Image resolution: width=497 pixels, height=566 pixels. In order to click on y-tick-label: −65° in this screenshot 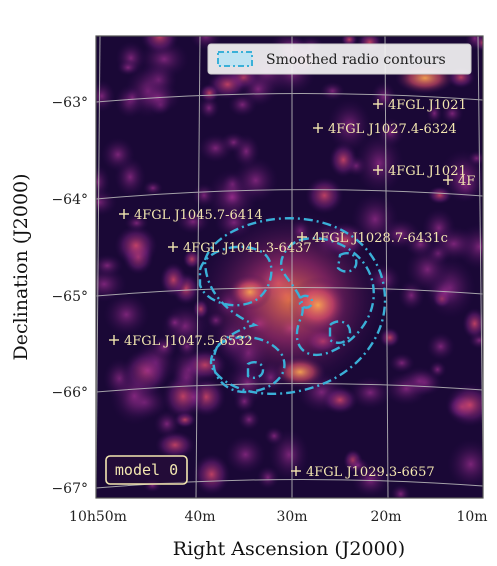, I will do `click(69, 297)`.